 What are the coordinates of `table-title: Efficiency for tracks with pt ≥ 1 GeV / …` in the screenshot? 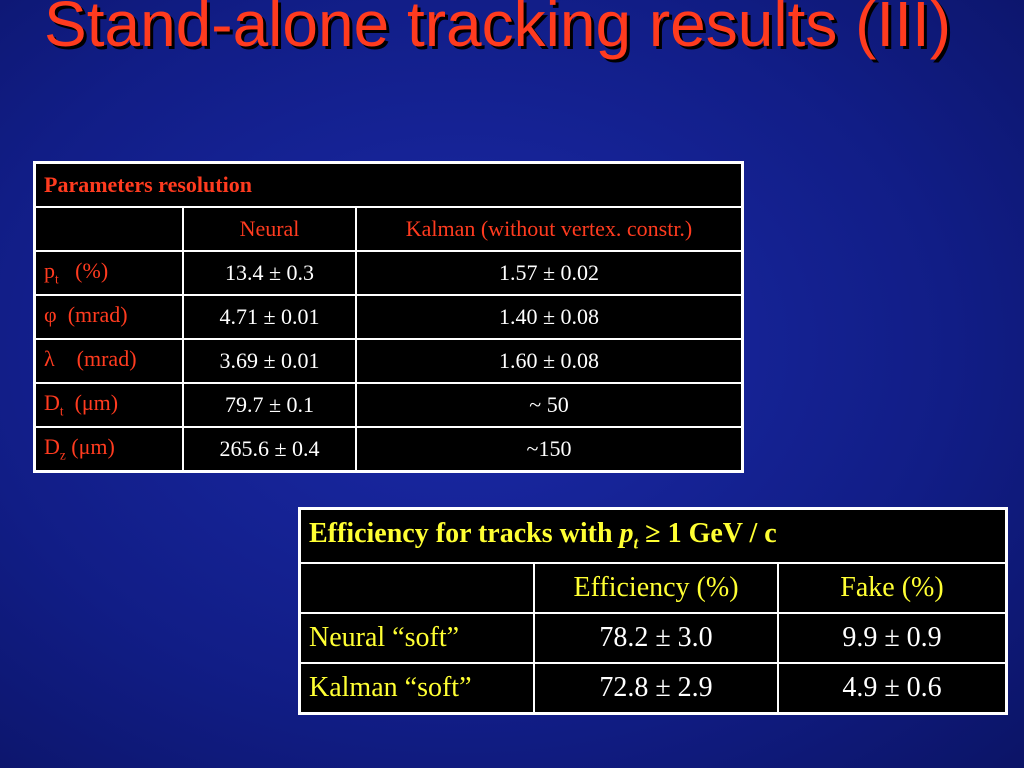 It's located at (653, 535).